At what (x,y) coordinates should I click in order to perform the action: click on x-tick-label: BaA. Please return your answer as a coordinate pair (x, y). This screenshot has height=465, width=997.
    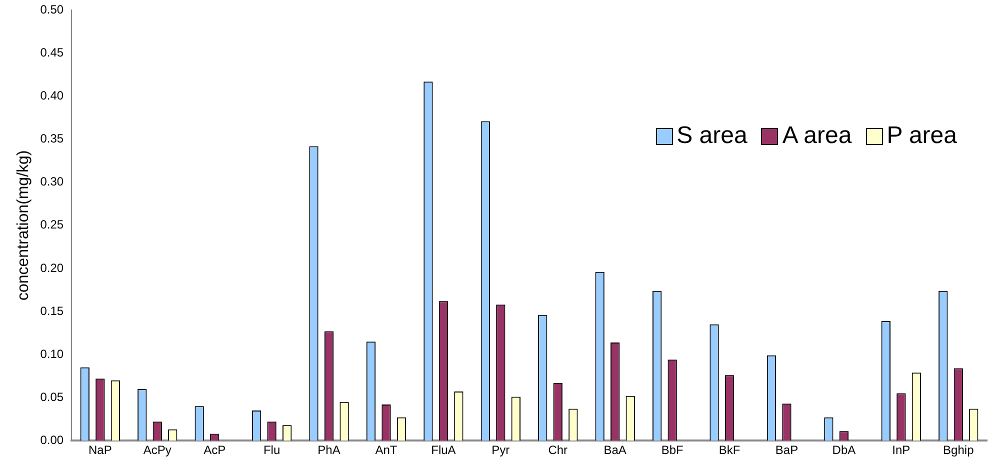
    Looking at the image, I should click on (615, 450).